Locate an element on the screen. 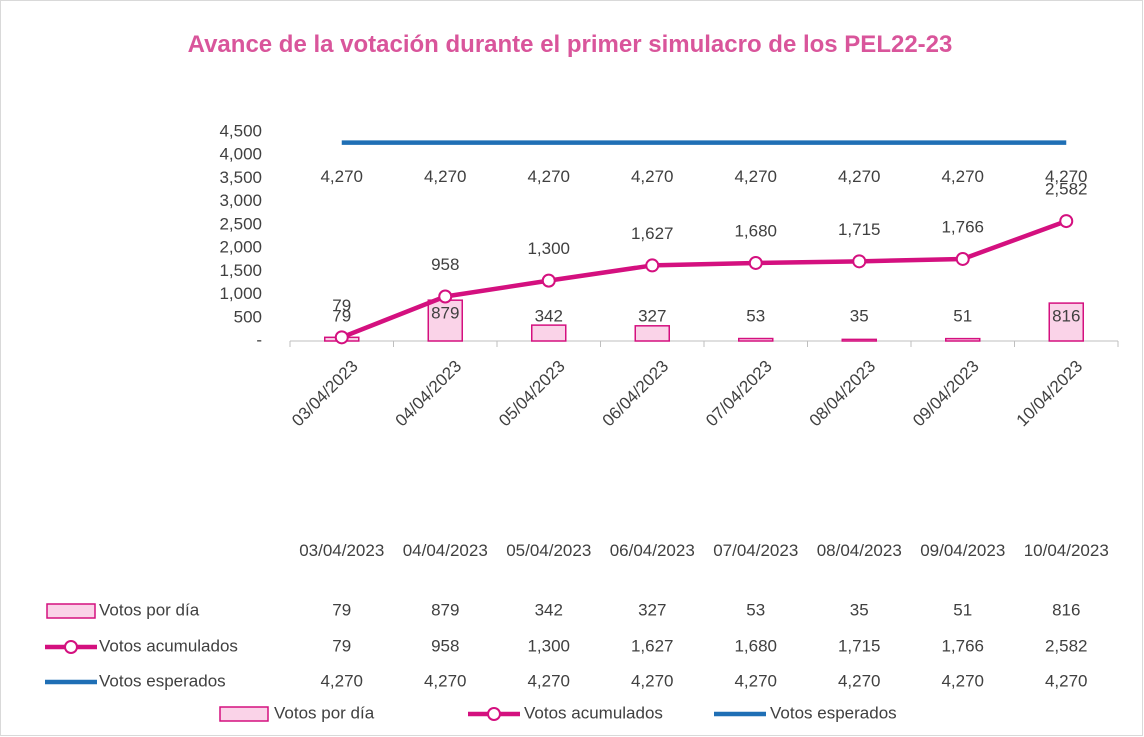 The image size is (1144, 737). table-header-cell: 09/04/2023 is located at coordinates (963, 550).